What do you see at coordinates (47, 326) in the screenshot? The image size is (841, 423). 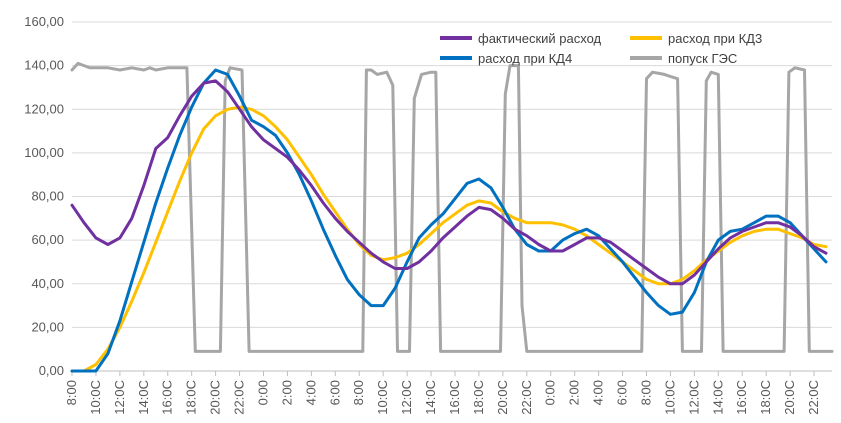 I see `y-tick-label: 20,00` at bounding box center [47, 326].